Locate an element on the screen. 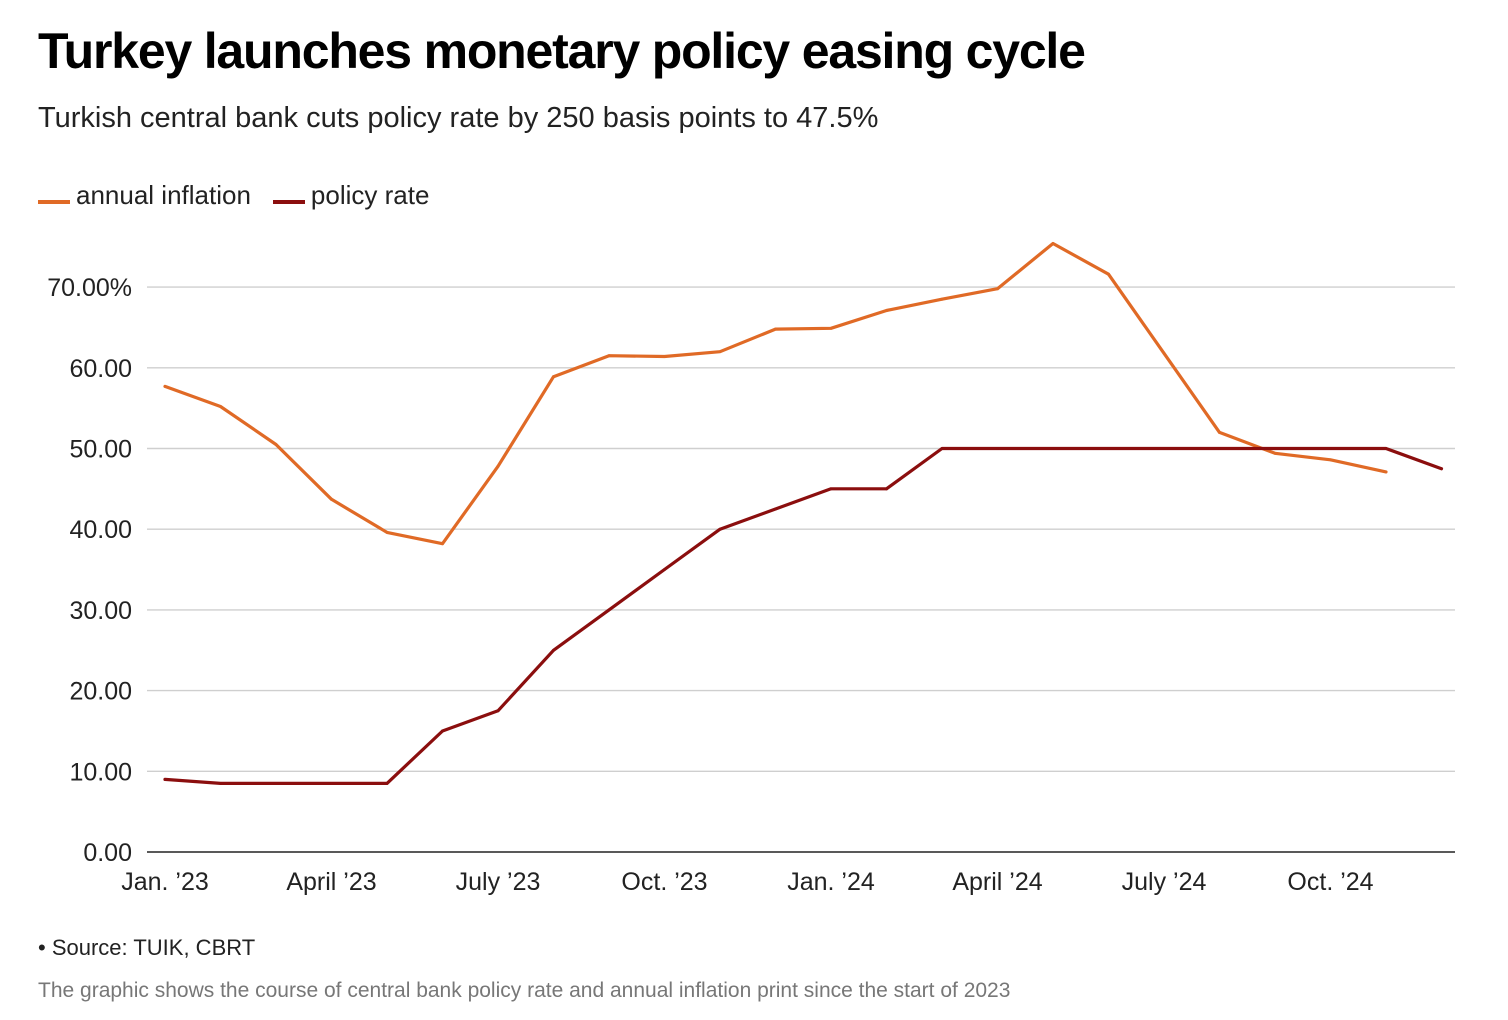 This screenshot has height=1020, width=1508. y-tick-label-50: 50.00 is located at coordinates (100, 450).